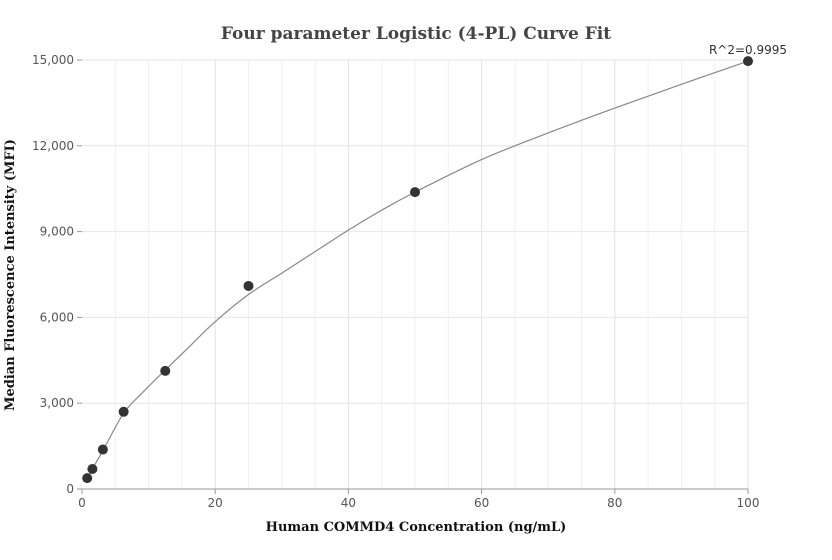 This screenshot has width=832, height=560. I want to click on y-tick-label: 9,000, so click(57, 232).